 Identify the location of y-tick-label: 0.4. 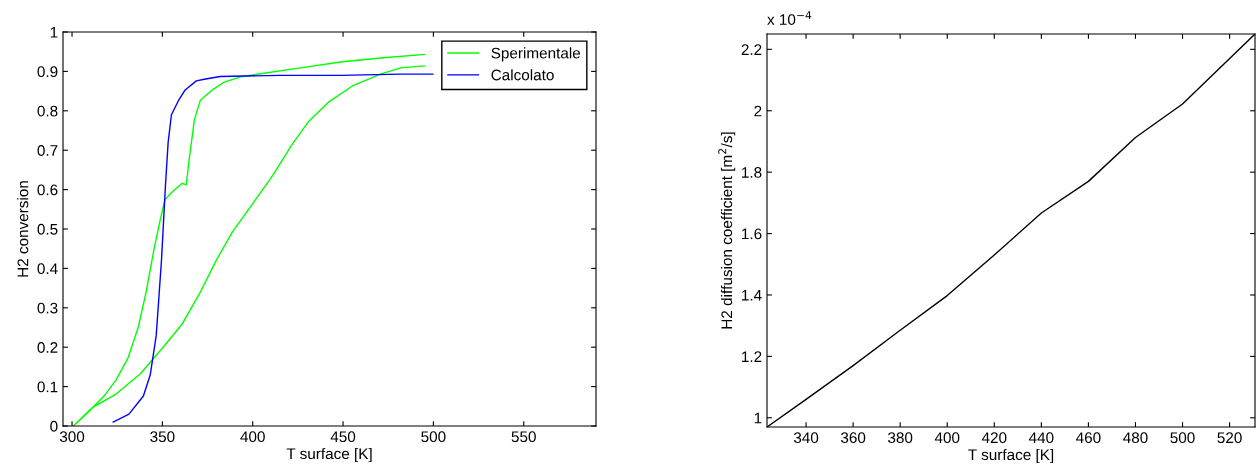
(47, 269).